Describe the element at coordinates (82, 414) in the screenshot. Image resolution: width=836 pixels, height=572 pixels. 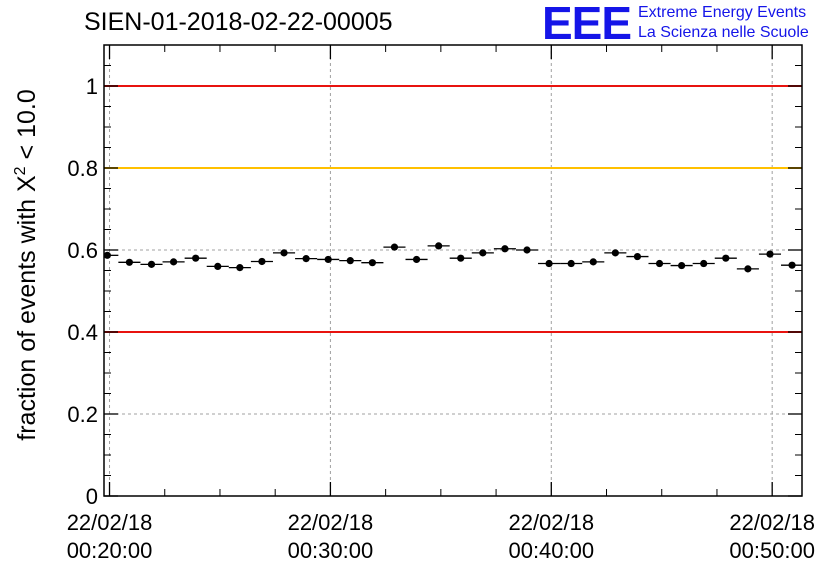
I see `y-tick-label-1: 0.2` at that location.